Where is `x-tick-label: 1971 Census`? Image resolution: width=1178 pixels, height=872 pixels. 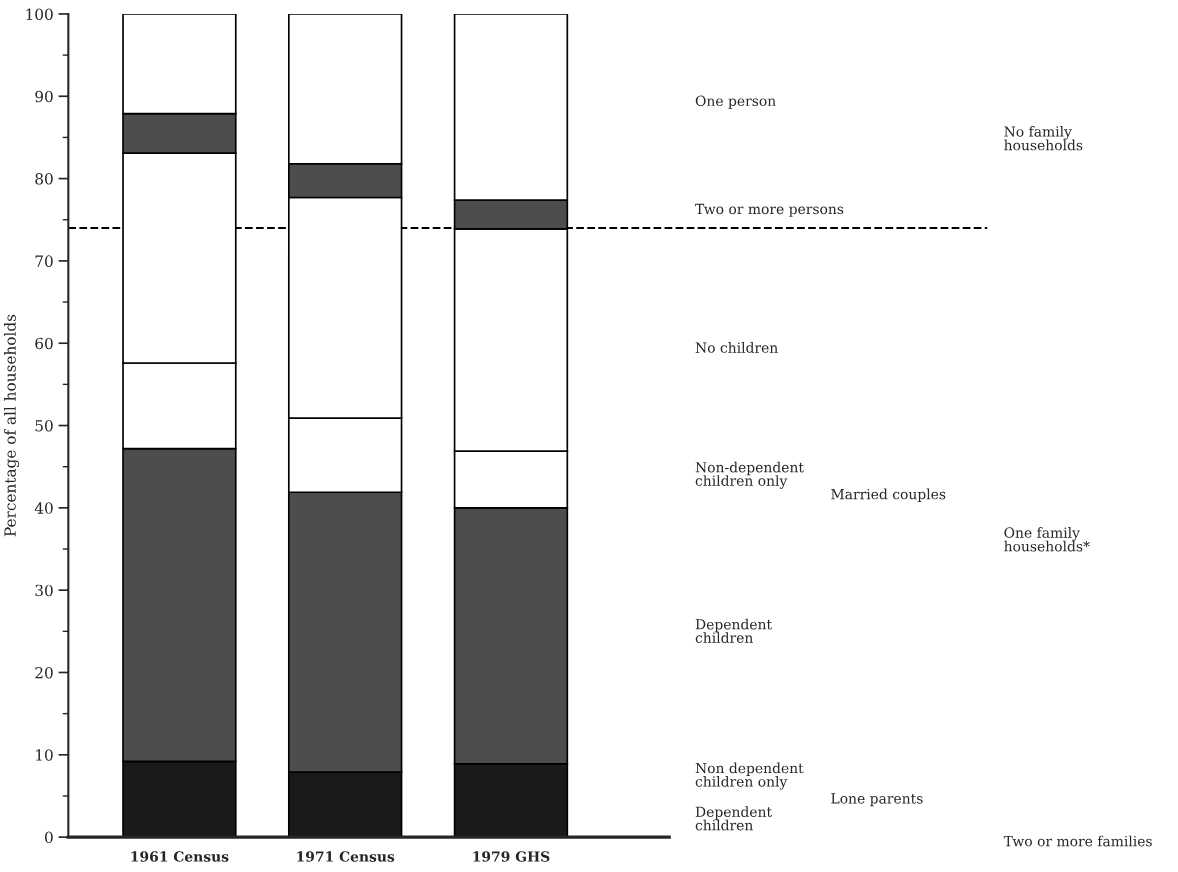
x-tick-label: 1971 Census is located at coordinates (346, 856).